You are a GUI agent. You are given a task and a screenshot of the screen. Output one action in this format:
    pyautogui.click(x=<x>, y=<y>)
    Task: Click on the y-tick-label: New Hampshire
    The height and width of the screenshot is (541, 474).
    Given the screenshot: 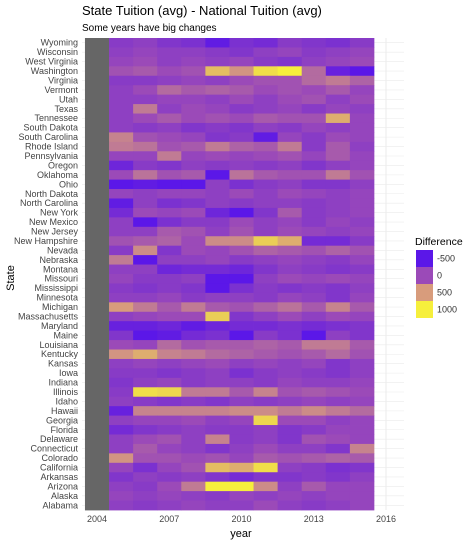 What is the action you would take?
    pyautogui.click(x=46, y=241)
    